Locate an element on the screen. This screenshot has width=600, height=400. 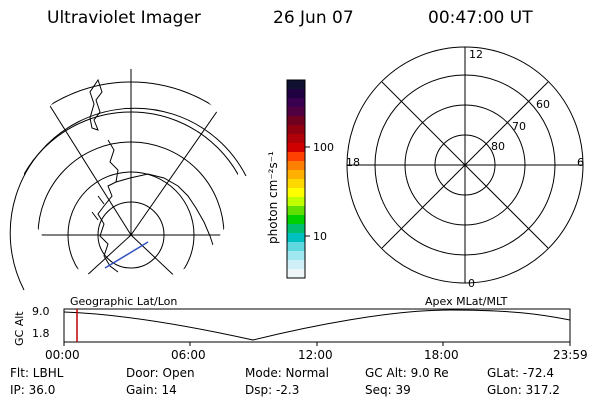
color-bar-frame is located at coordinates (296, 179).